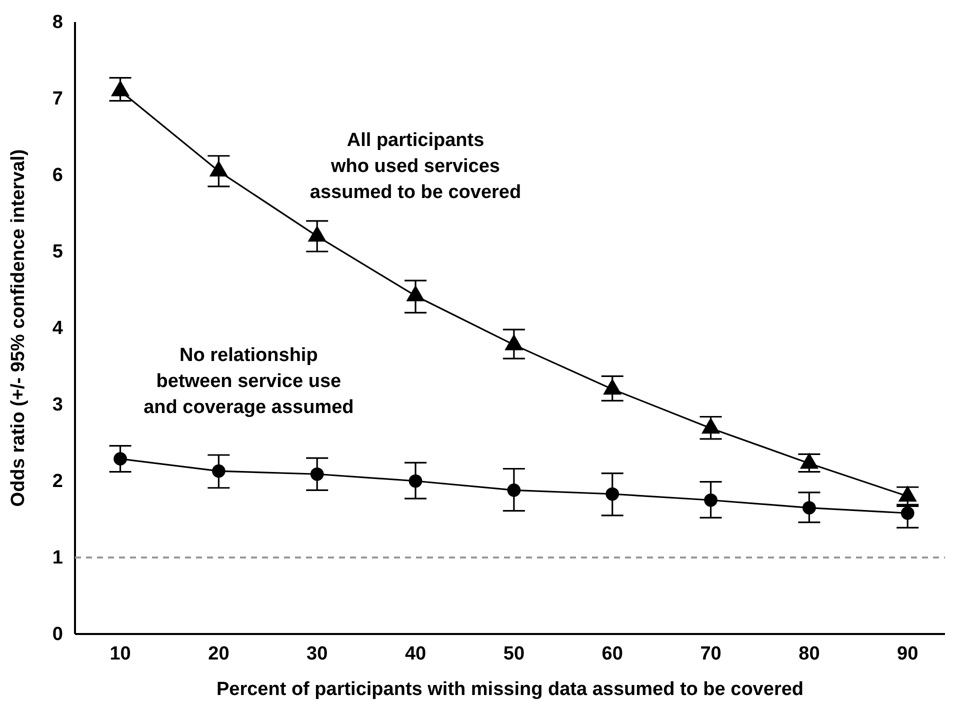  What do you see at coordinates (416, 166) in the screenshot?
I see `series-label: All participants who used services assumed to be covered` at bounding box center [416, 166].